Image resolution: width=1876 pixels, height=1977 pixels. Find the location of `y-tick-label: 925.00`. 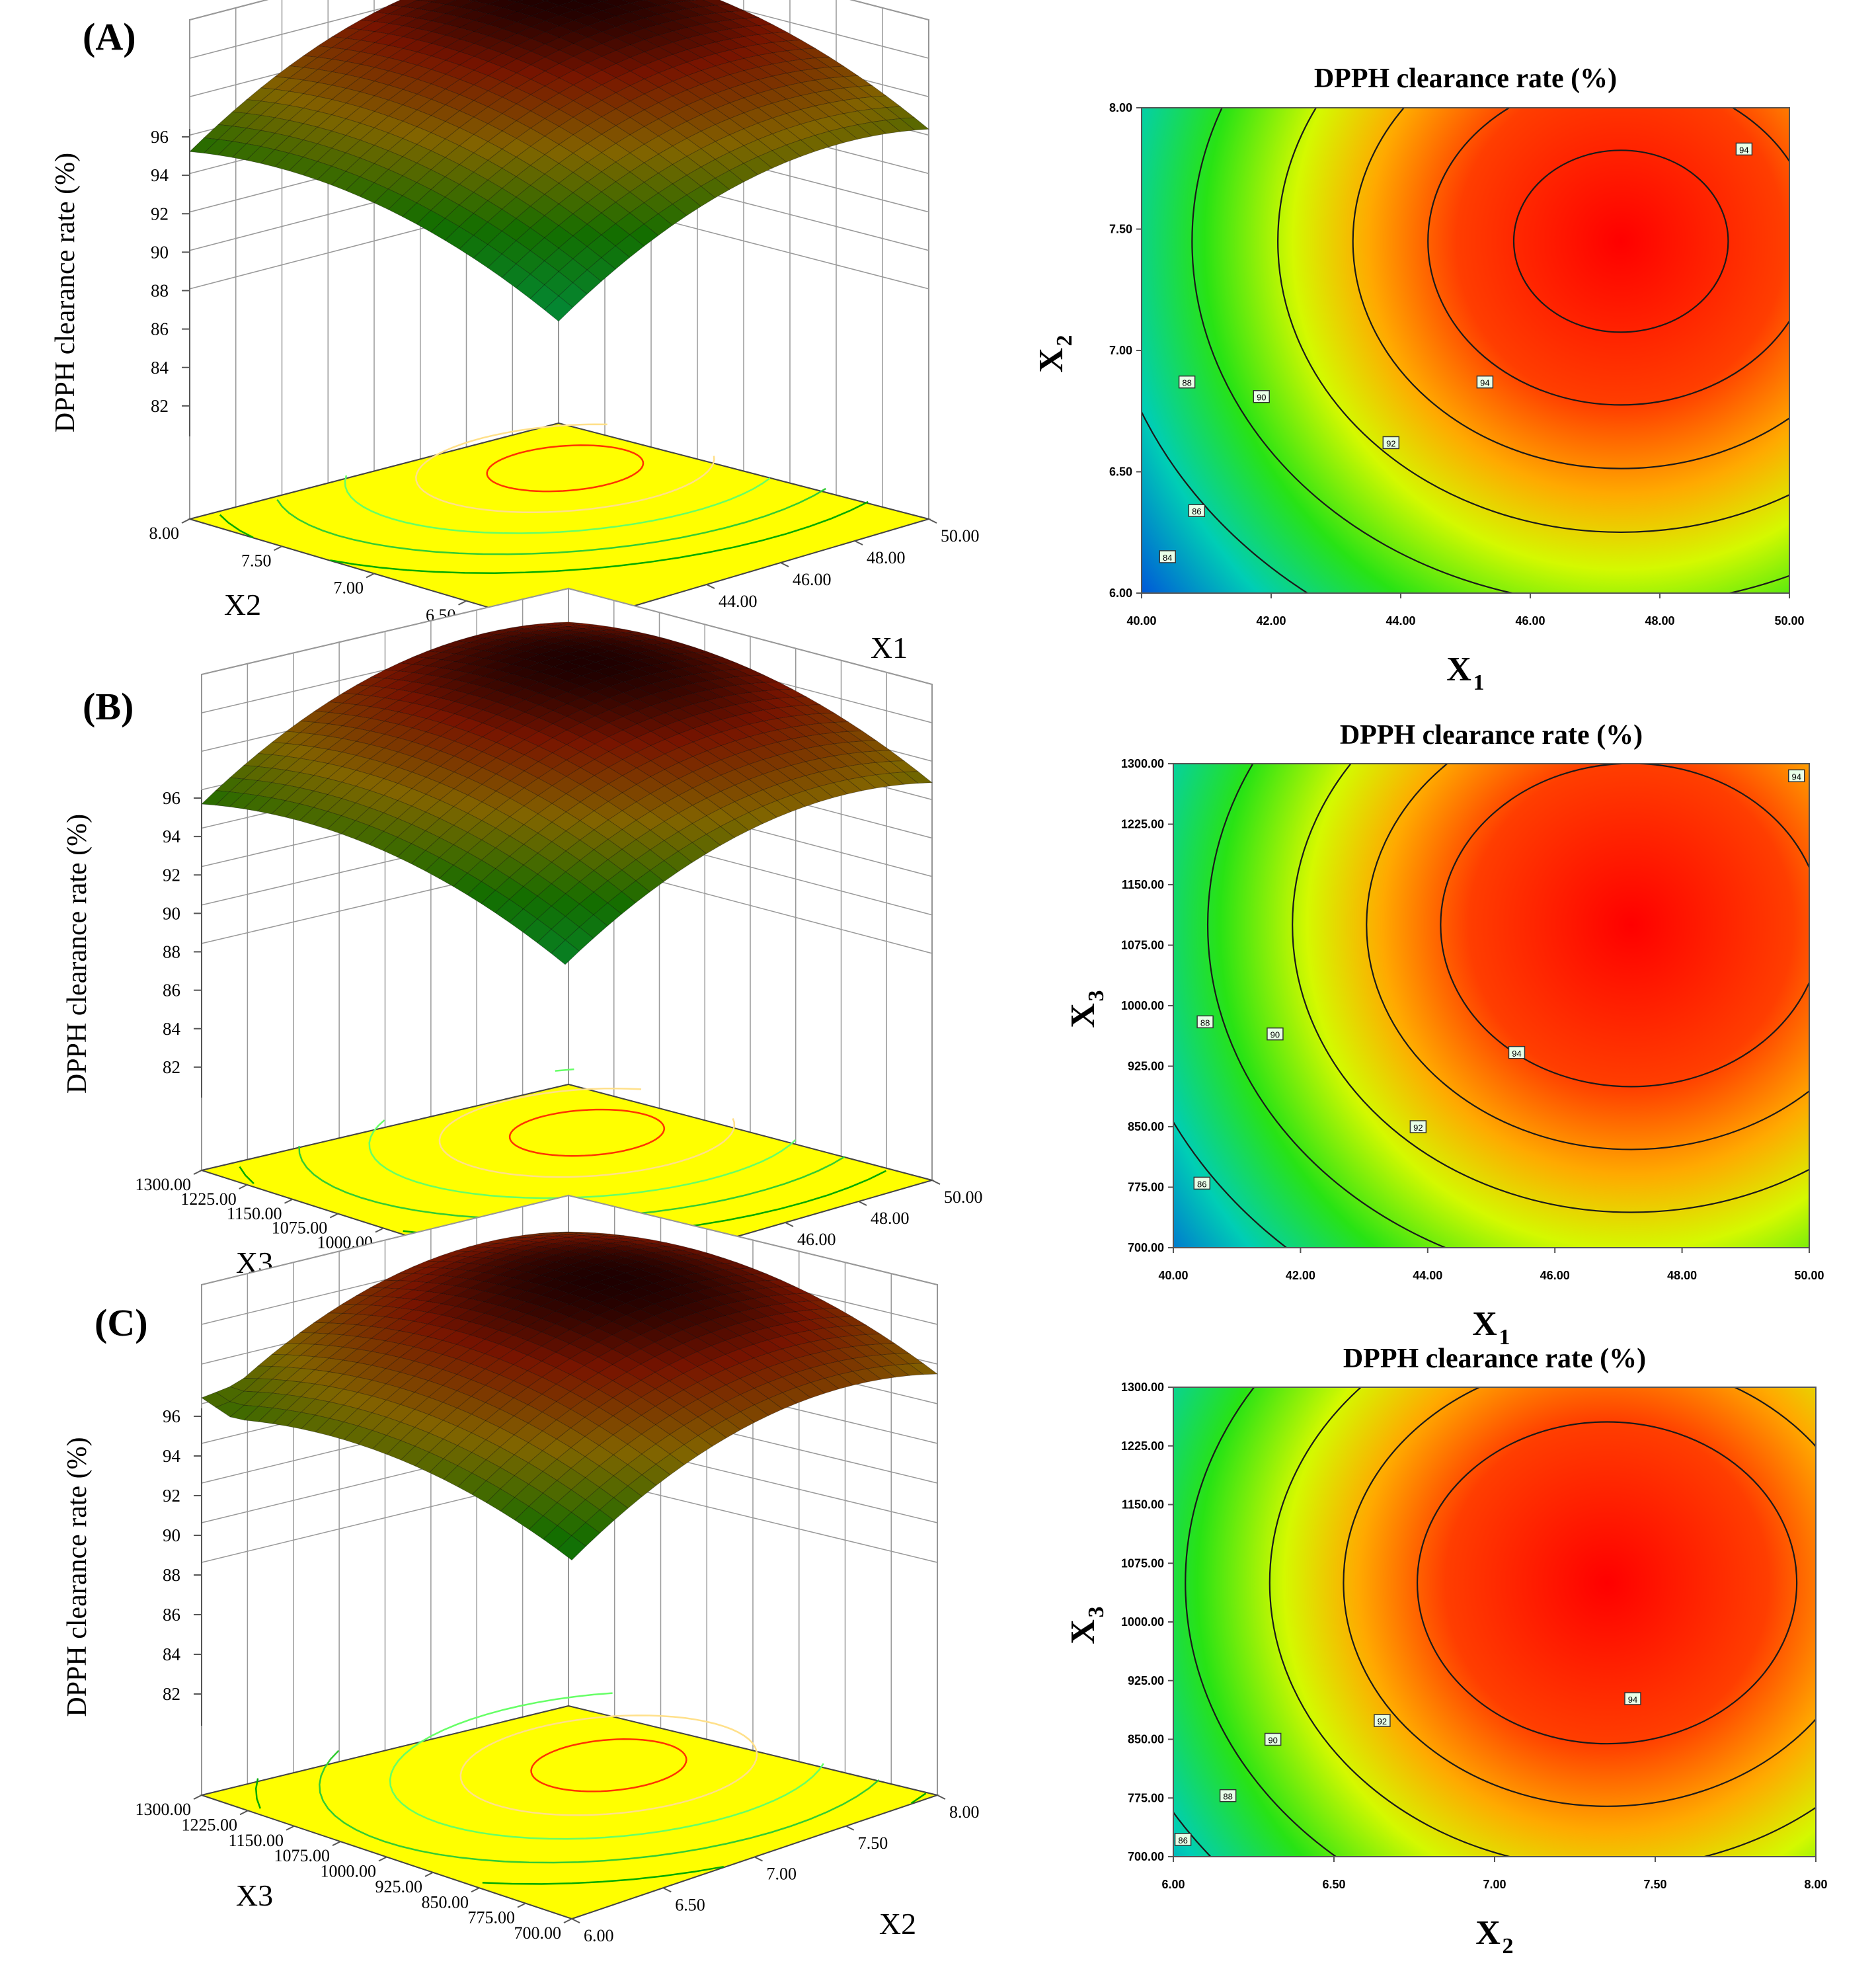

y-tick-label: 925.00 is located at coordinates (1146, 1680).